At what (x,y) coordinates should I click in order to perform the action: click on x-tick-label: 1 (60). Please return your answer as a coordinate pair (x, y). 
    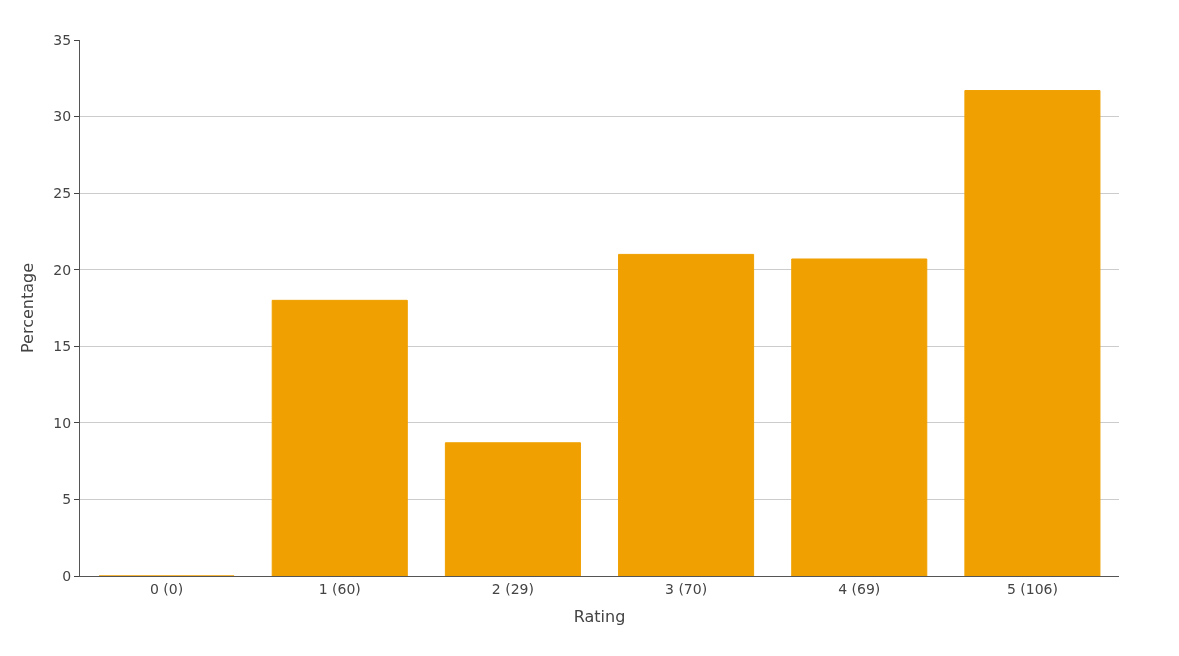
    Looking at the image, I should click on (339, 588).